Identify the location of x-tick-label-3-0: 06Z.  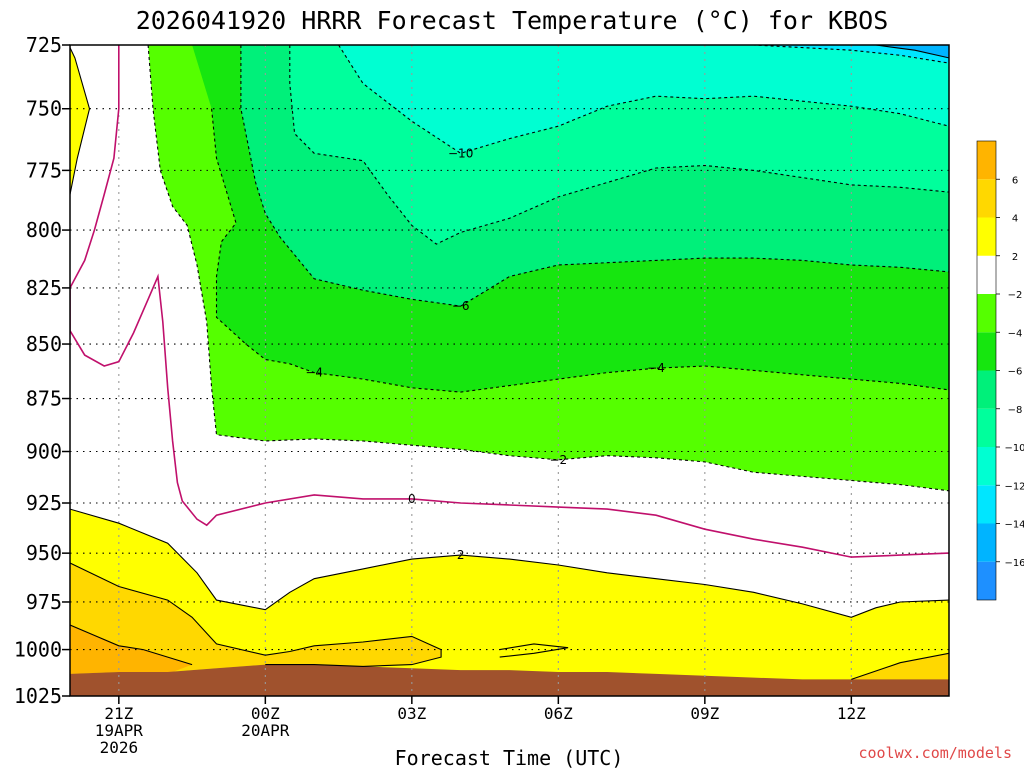
(558, 713).